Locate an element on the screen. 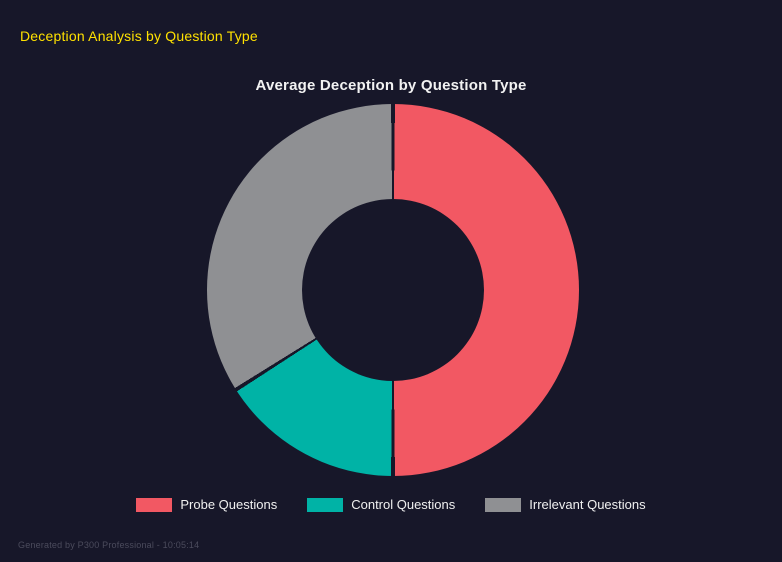 Image resolution: width=782 pixels, height=562 pixels. page-title: Deception Analysis by Question Type is located at coordinates (139, 36).